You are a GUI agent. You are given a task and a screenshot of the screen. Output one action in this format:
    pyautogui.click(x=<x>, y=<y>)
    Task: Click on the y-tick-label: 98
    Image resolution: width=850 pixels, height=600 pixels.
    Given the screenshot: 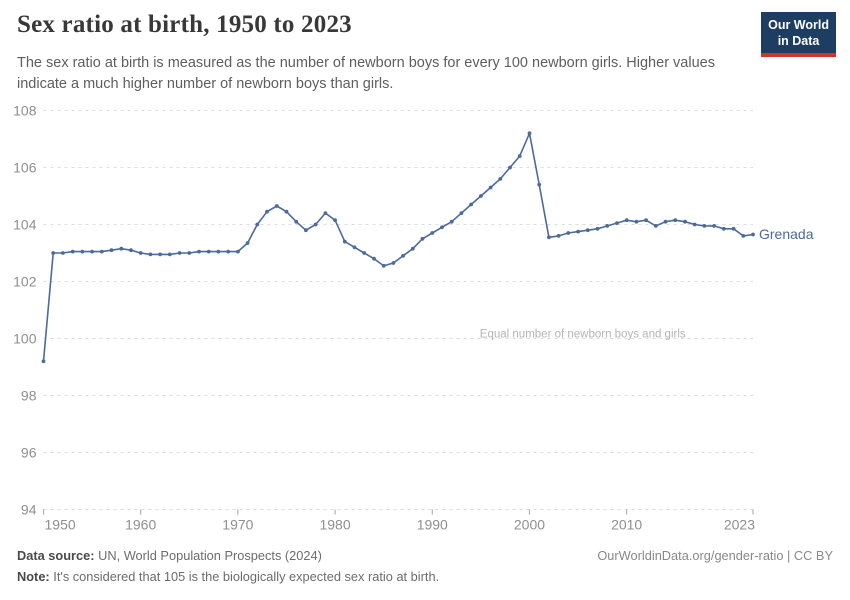 What is the action you would take?
    pyautogui.click(x=29, y=396)
    